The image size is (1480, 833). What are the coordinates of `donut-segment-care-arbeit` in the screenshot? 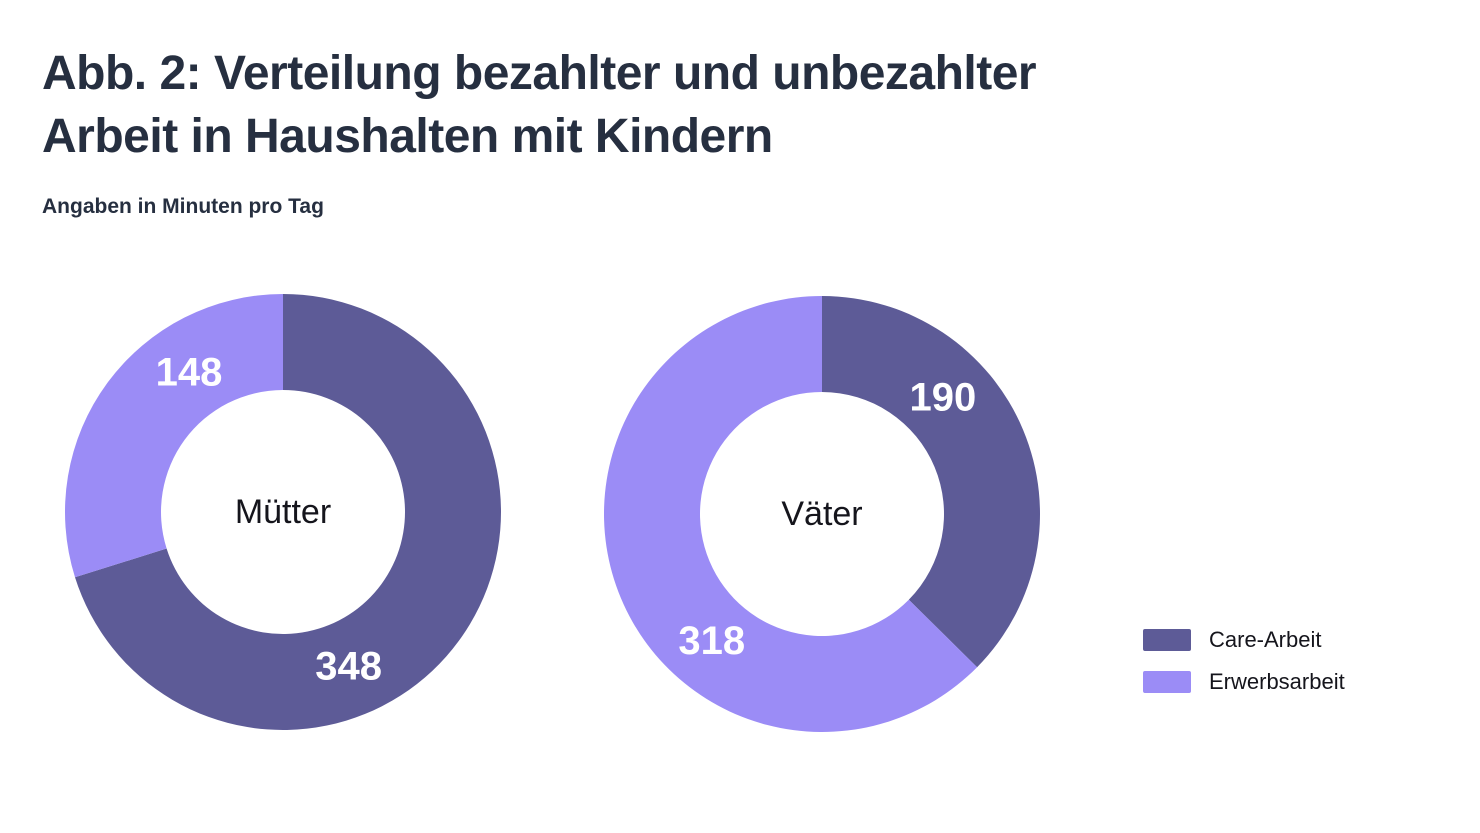 It's located at (931, 482).